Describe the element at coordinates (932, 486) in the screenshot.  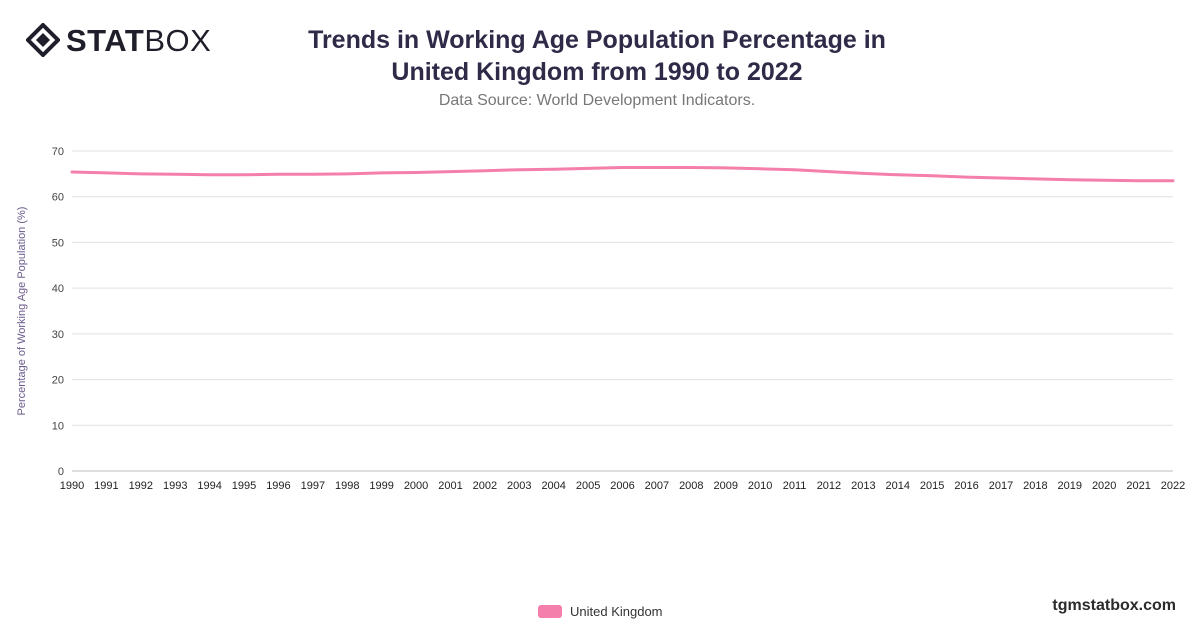
I see `x-tick-label: 2015` at that location.